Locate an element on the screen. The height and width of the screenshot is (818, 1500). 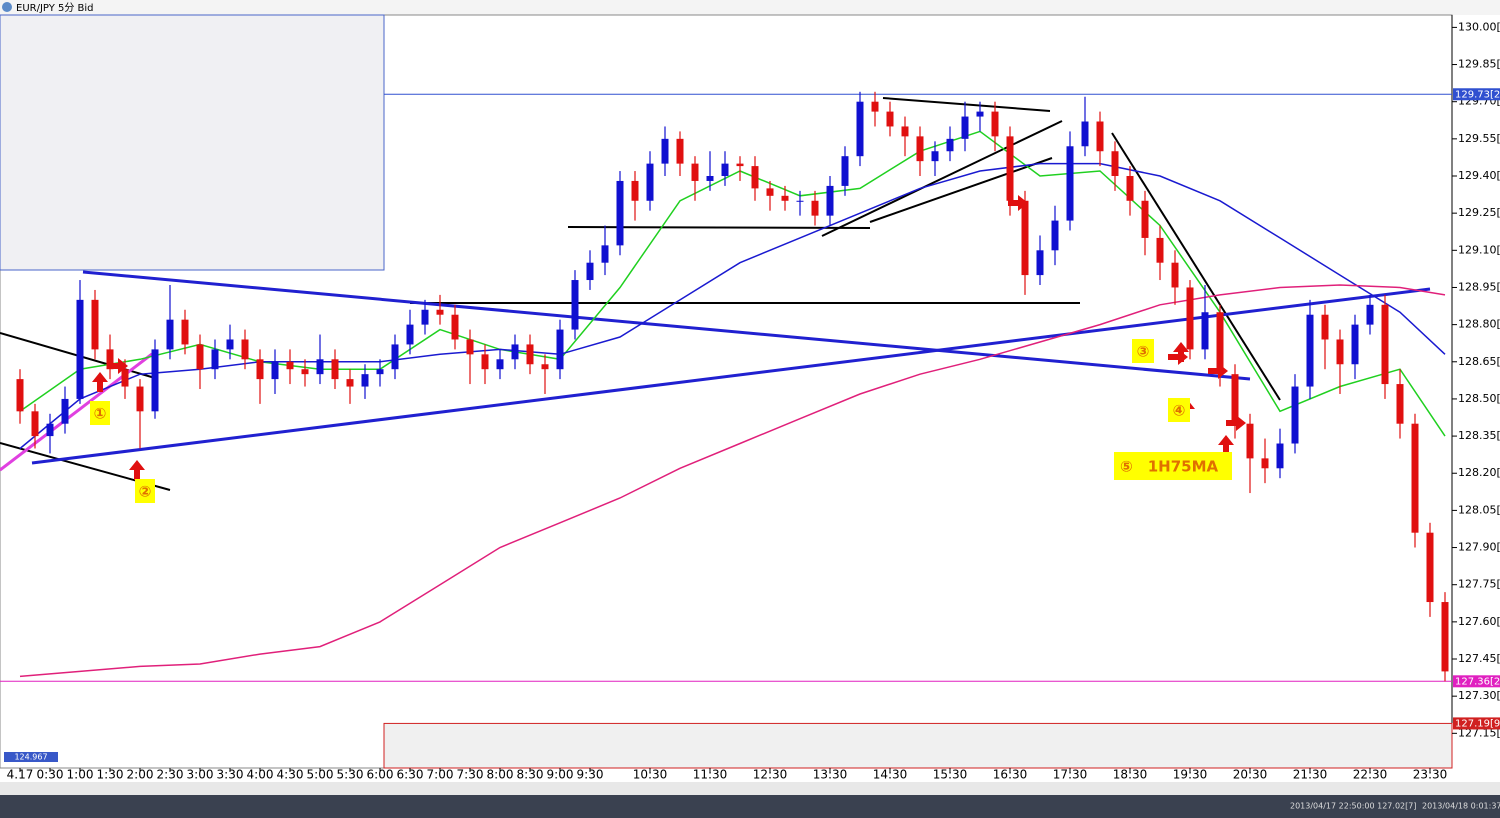
y-tick-label: 129.10[0 is located at coordinates (1479, 249).